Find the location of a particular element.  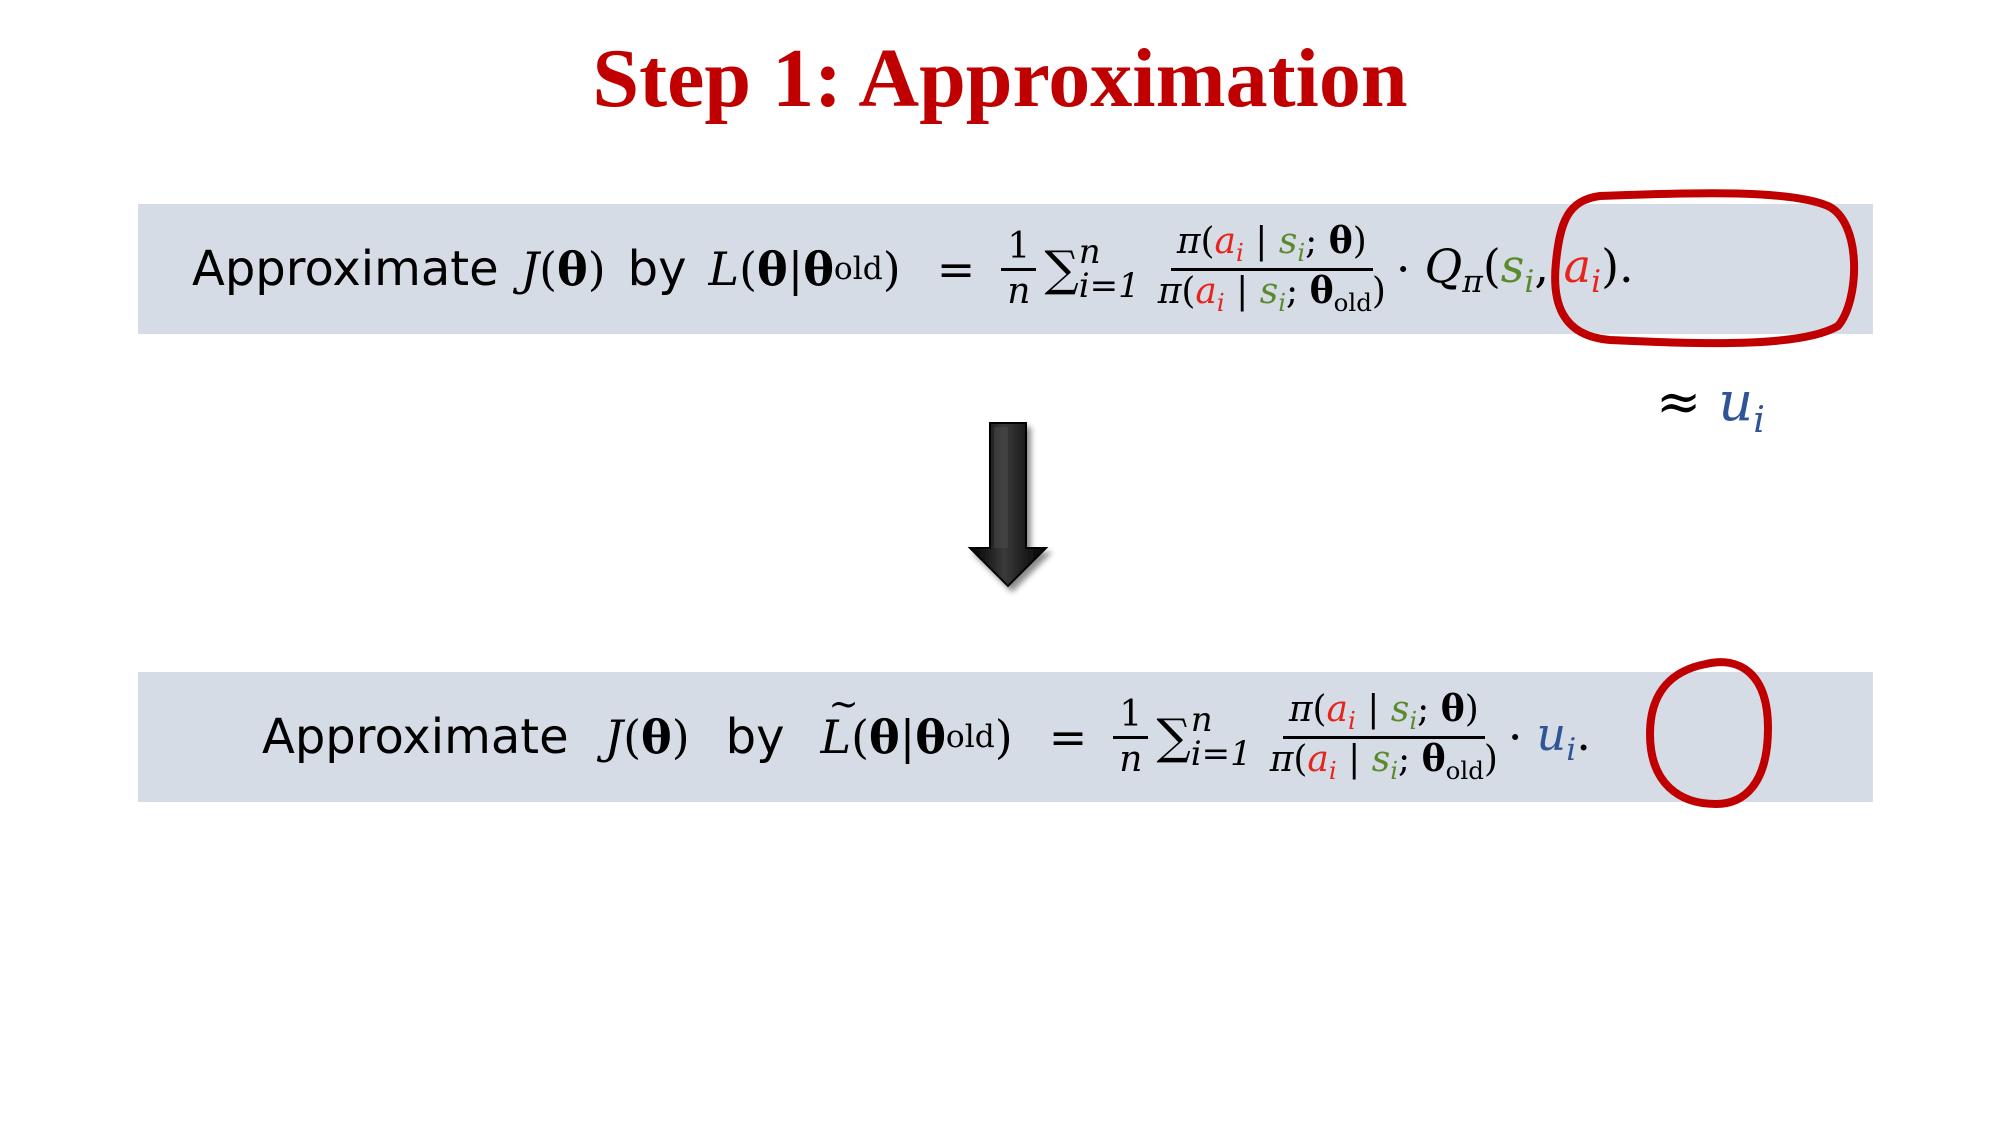

theta-old-2: θ is located at coordinates (930, 737).